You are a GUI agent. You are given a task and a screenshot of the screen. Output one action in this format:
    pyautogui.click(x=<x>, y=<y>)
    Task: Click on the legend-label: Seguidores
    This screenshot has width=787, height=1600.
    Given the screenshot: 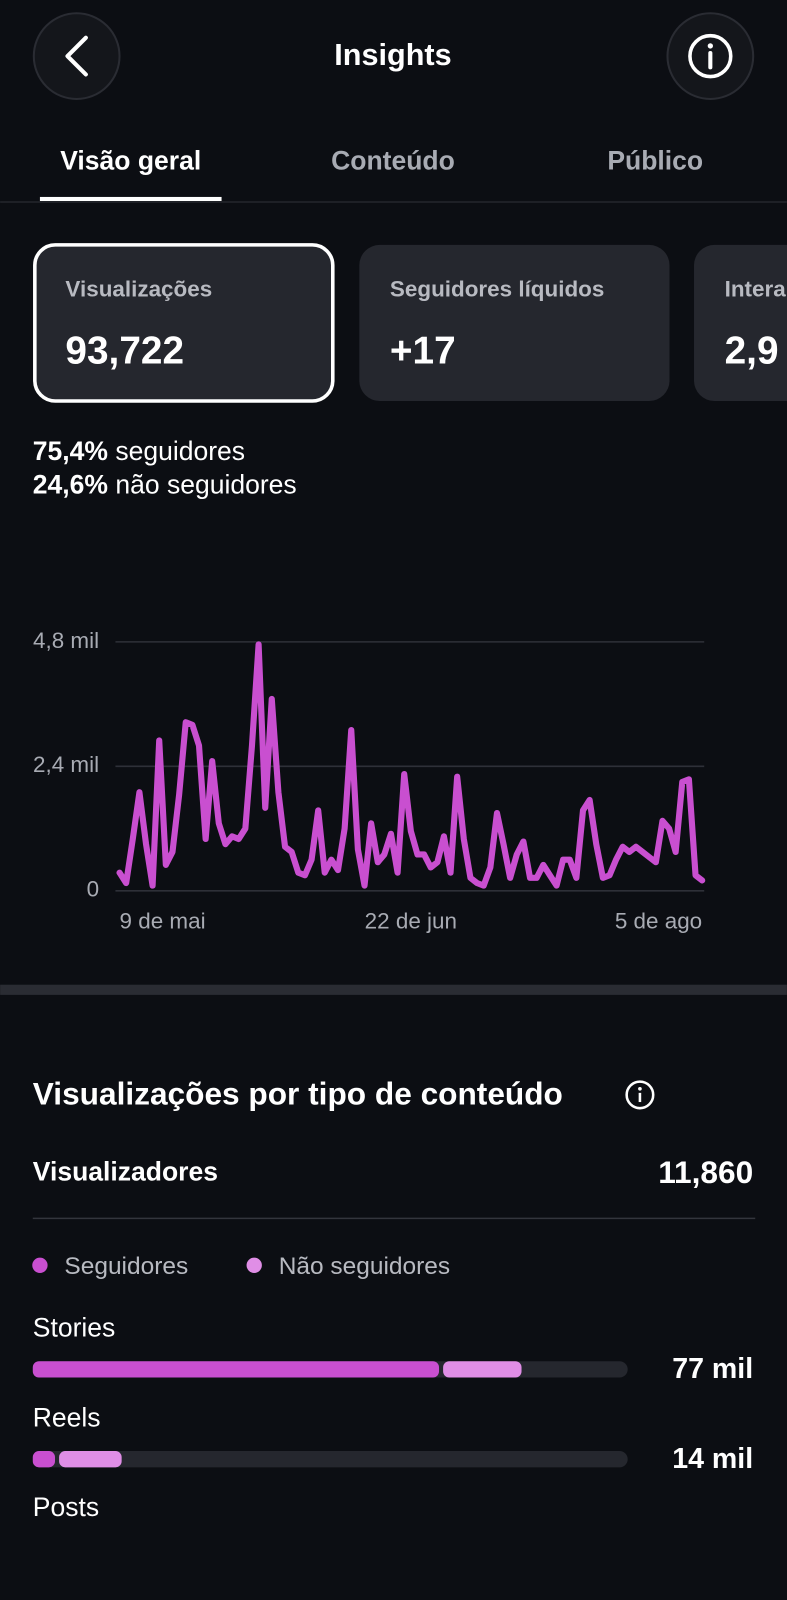 What is the action you would take?
    pyautogui.click(x=126, y=1266)
    